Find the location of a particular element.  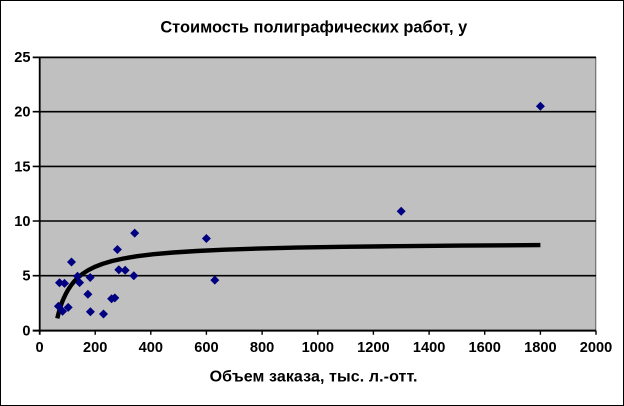

svg-text: 1000 is located at coordinates (318, 348).